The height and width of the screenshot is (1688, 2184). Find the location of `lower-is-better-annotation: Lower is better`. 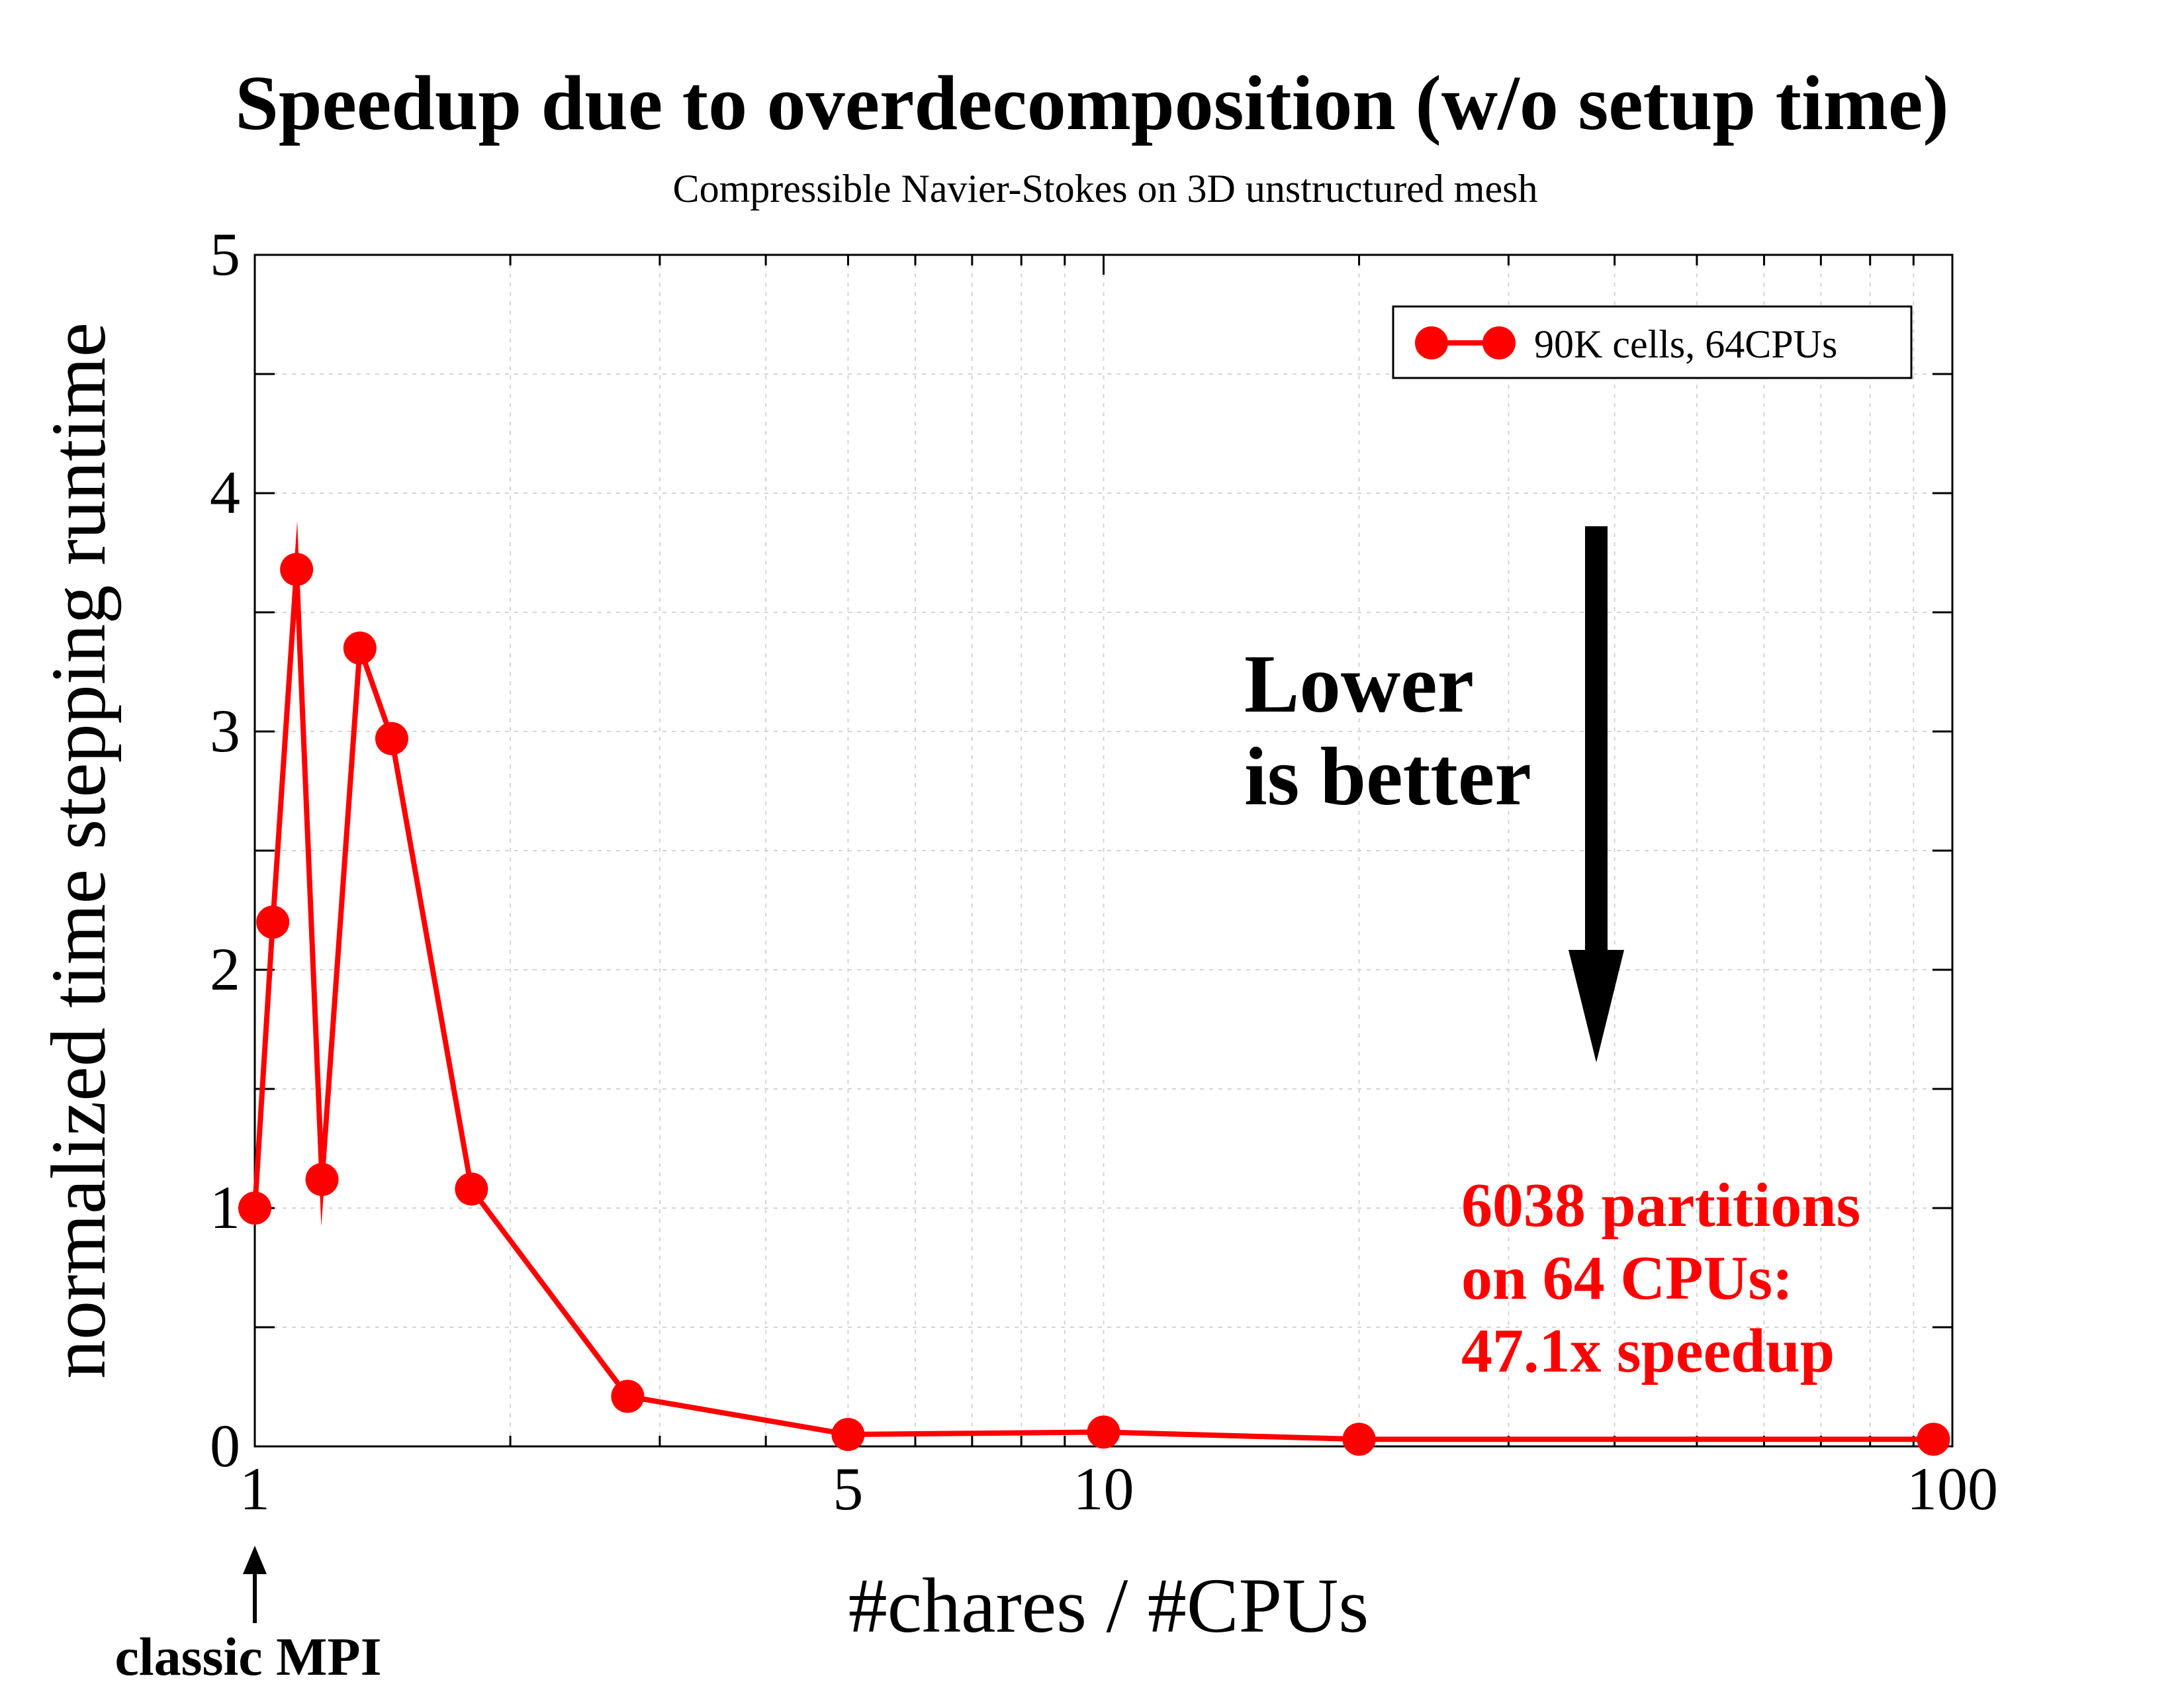

lower-is-better-annotation: Lower is better is located at coordinates (1434, 794).